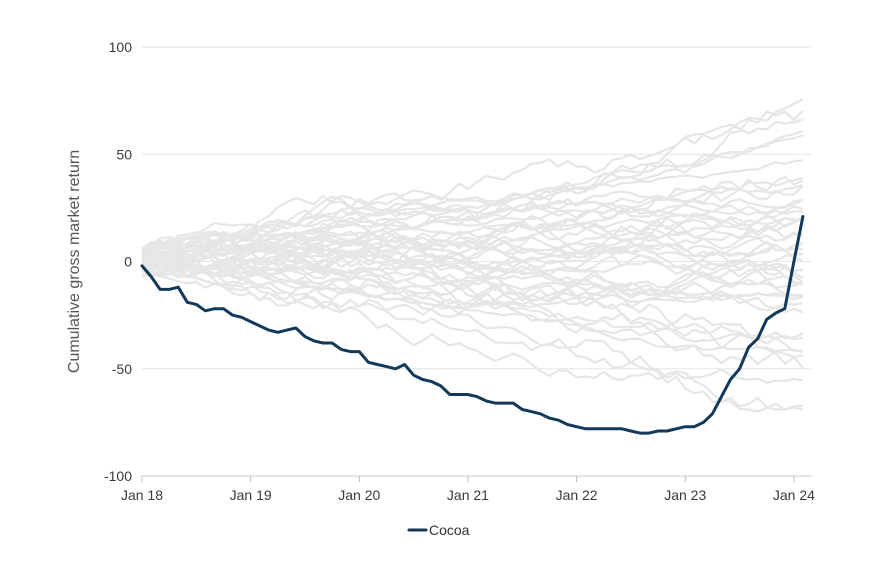  What do you see at coordinates (128, 262) in the screenshot?
I see `y-tick-label: 0` at bounding box center [128, 262].